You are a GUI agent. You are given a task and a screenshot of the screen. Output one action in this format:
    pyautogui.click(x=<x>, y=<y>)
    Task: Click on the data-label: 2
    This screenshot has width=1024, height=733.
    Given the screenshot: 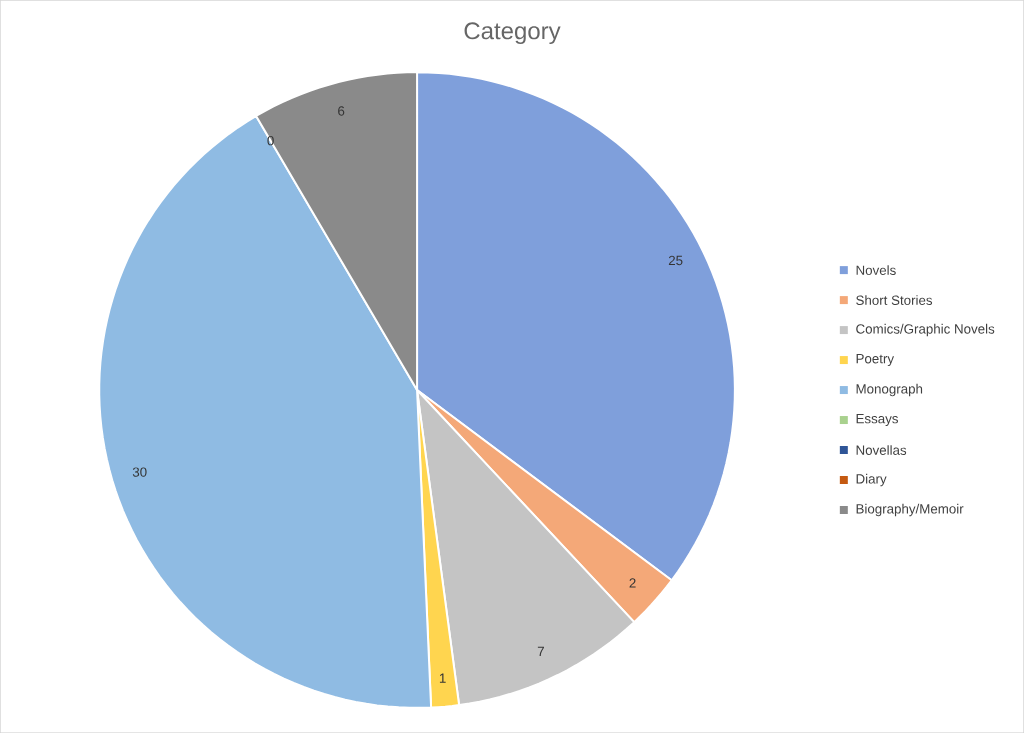 What is the action you would take?
    pyautogui.click(x=632, y=583)
    